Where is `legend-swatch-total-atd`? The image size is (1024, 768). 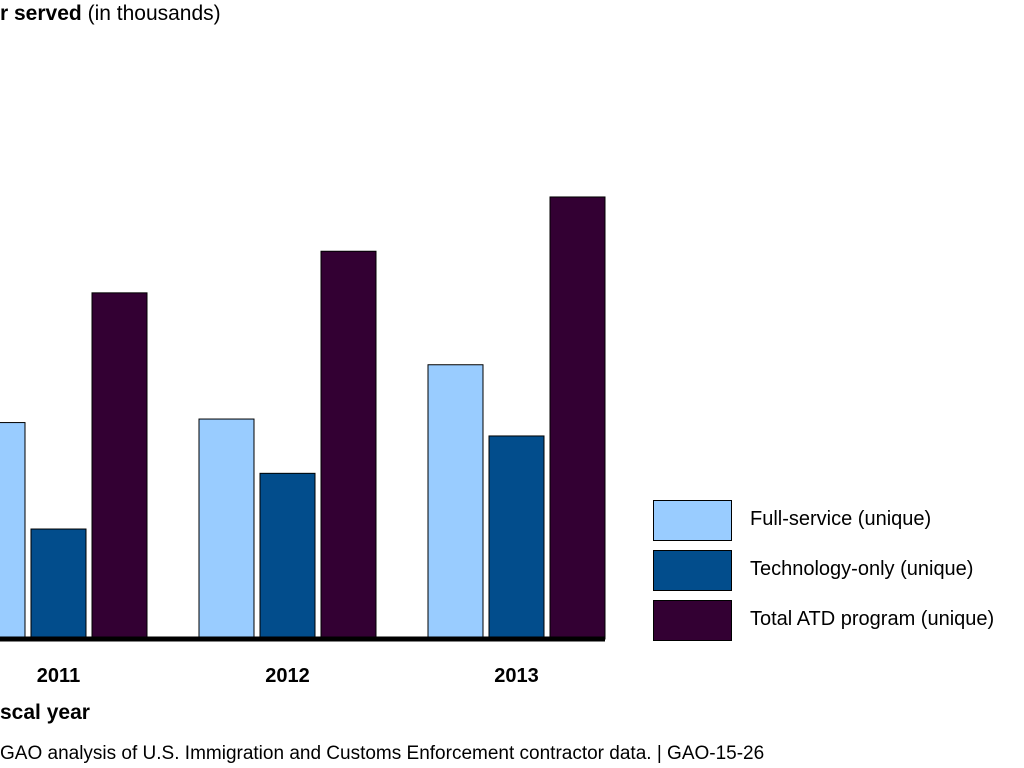
legend-swatch-total-atd is located at coordinates (692, 620).